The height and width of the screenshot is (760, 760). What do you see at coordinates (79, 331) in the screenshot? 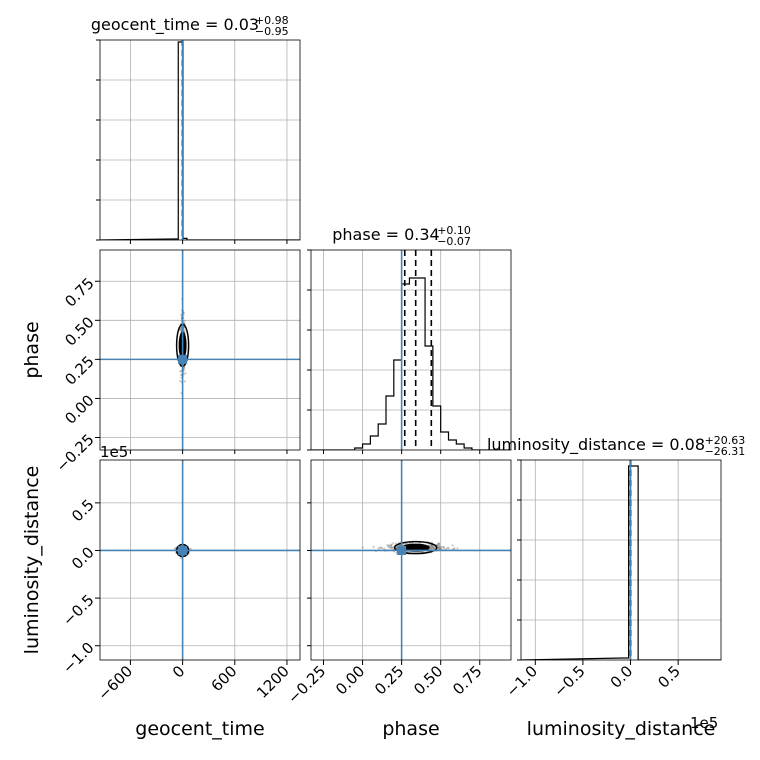
I see `y-tick-label-phase: 0.50` at bounding box center [79, 331].